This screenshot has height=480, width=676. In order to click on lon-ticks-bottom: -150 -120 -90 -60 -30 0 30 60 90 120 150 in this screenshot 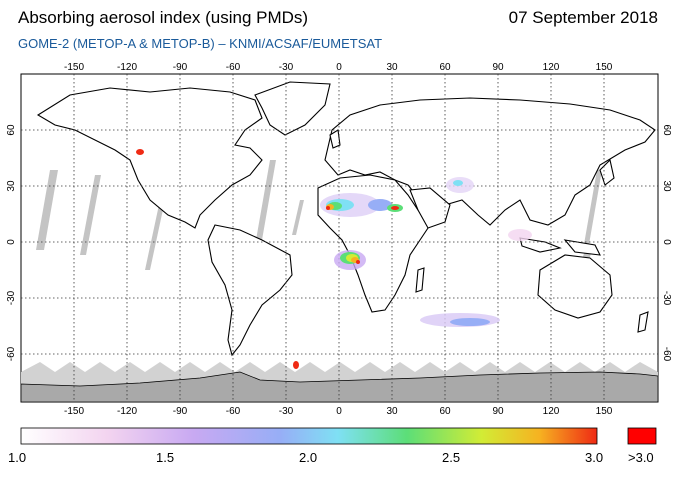, I will do `click(338, 411)`.